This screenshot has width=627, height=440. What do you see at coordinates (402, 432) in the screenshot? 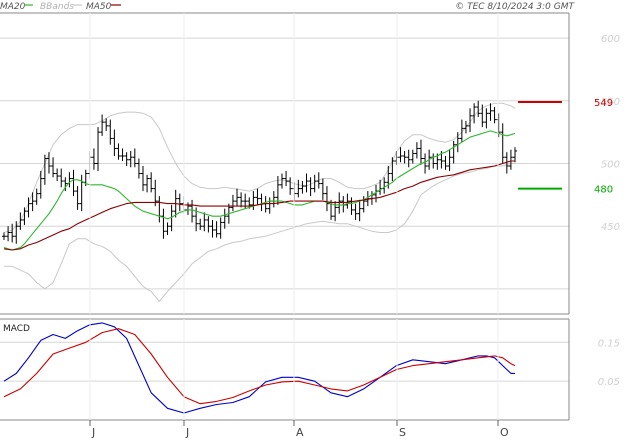
I see `x-tick-label: S` at bounding box center [402, 432].